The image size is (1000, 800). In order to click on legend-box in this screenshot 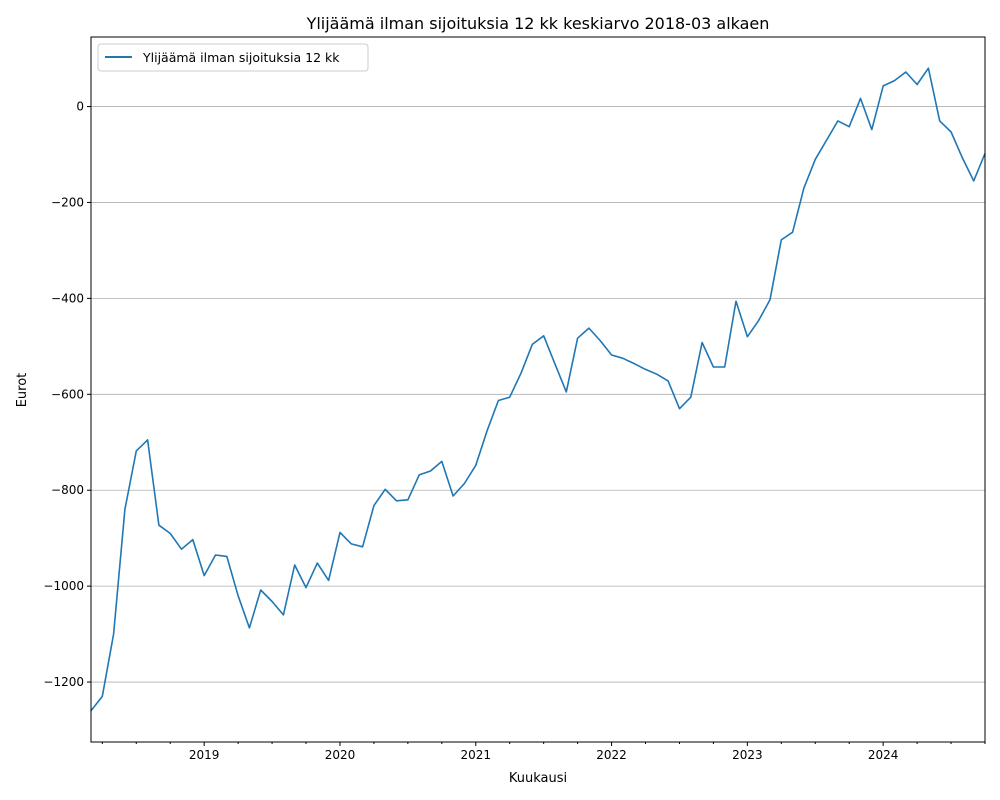, I will do `click(233, 57)`.